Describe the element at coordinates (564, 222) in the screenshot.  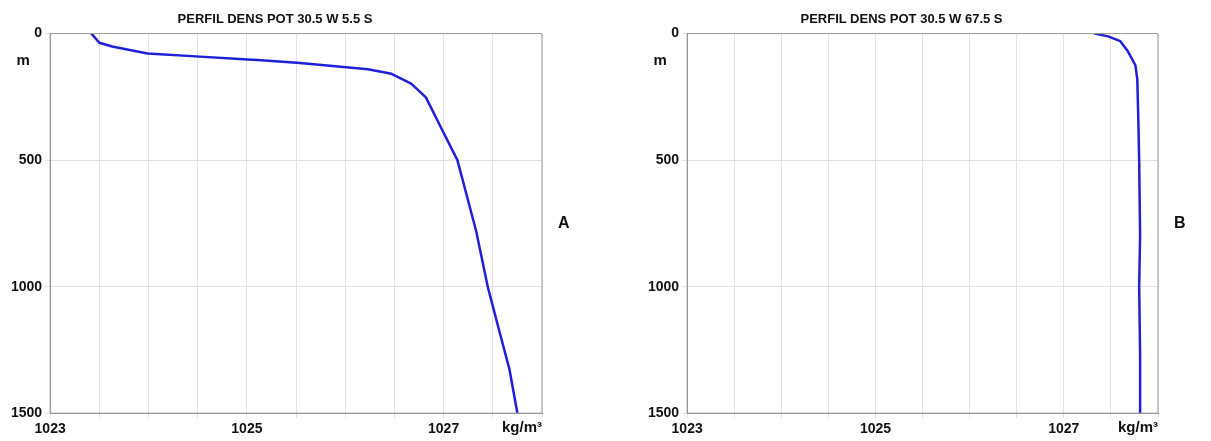
I see `text: A` at that location.